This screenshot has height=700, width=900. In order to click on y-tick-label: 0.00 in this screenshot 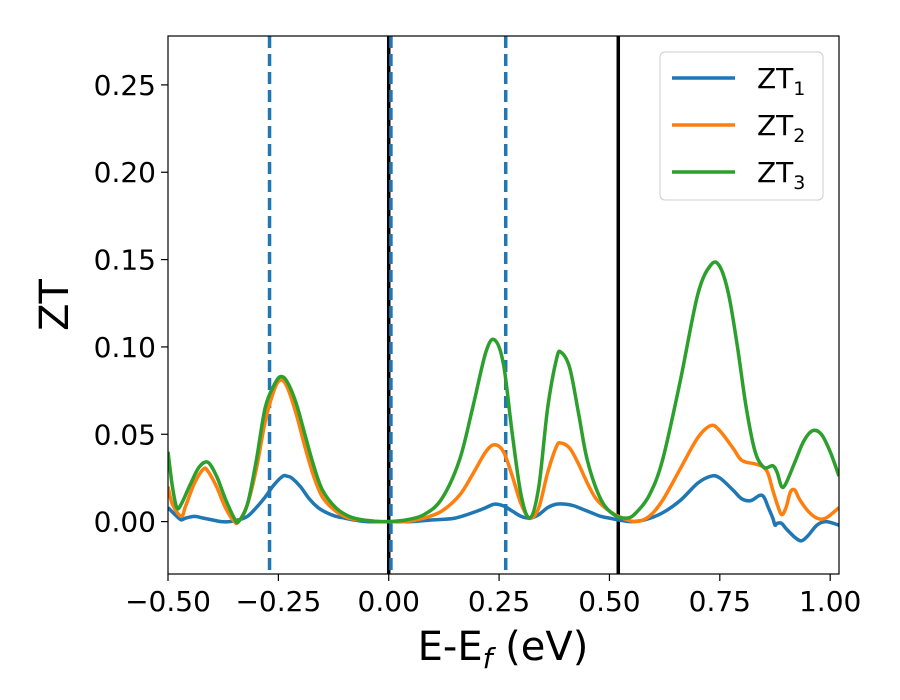, I will do `click(125, 522)`.